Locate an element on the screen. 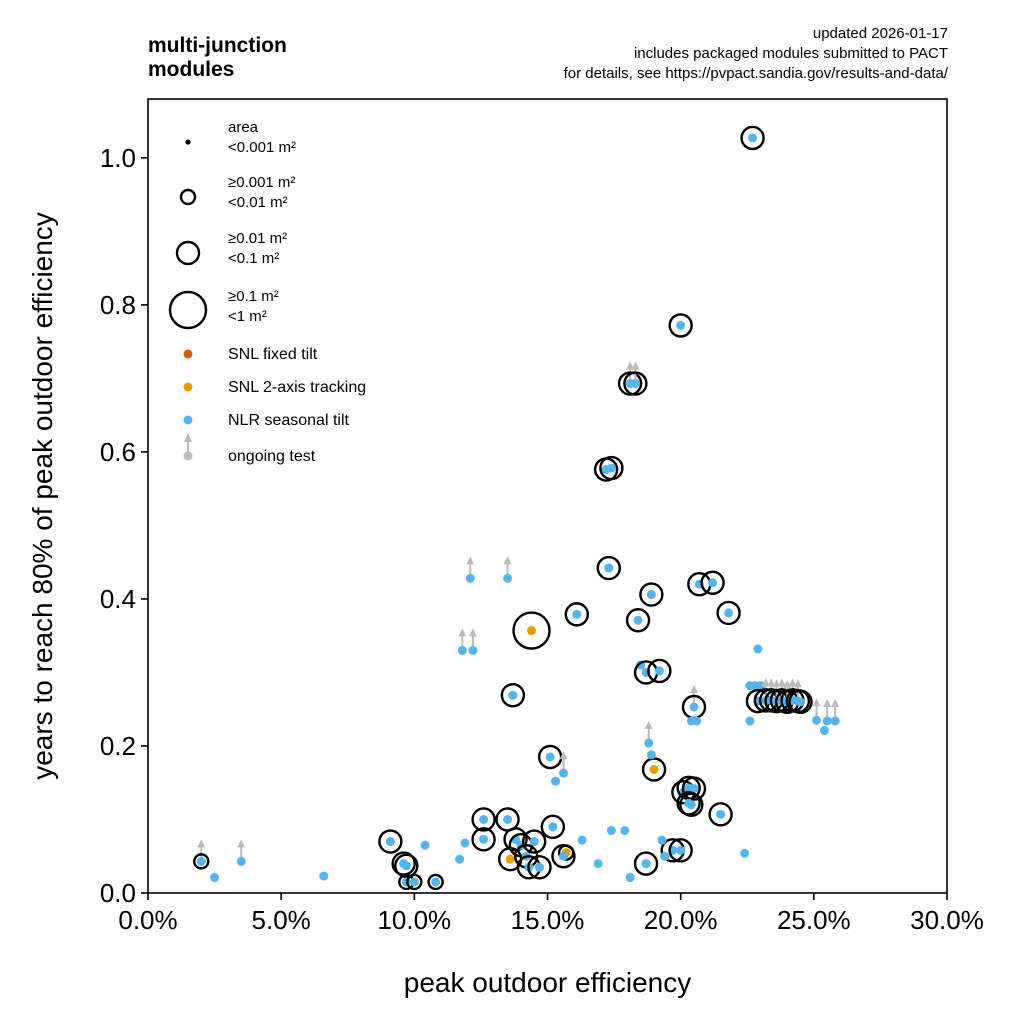 This screenshot has width=1024, height=1024. legend-ongoing-label: ongoing test is located at coordinates (272, 456).